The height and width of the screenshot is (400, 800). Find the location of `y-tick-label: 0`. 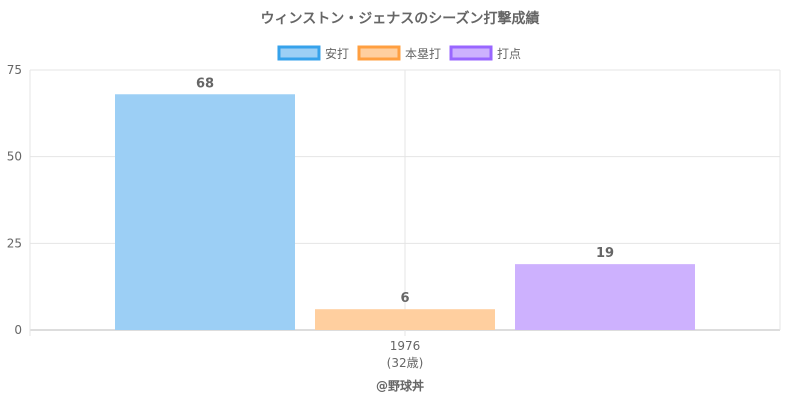

y-tick-label: 0 is located at coordinates (18, 330).